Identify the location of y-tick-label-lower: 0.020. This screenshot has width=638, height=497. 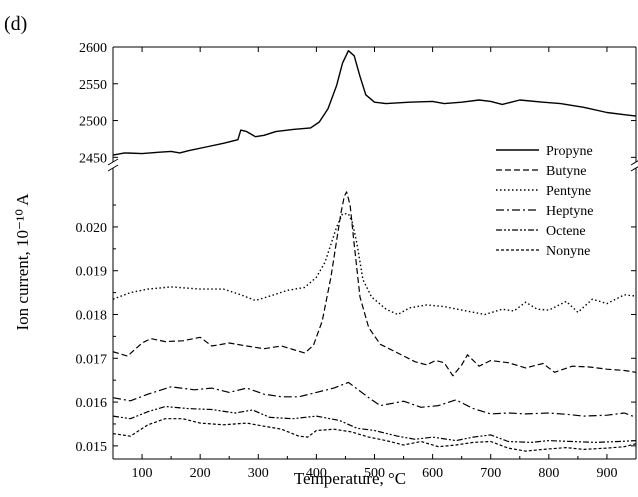
(92, 228).